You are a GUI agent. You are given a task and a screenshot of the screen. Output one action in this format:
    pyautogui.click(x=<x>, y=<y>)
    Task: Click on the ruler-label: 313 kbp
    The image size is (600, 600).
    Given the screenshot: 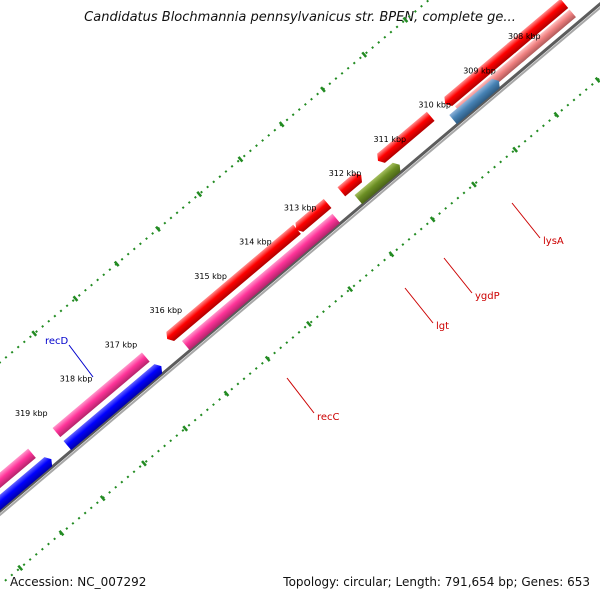 What is the action you would take?
    pyautogui.click(x=300, y=207)
    